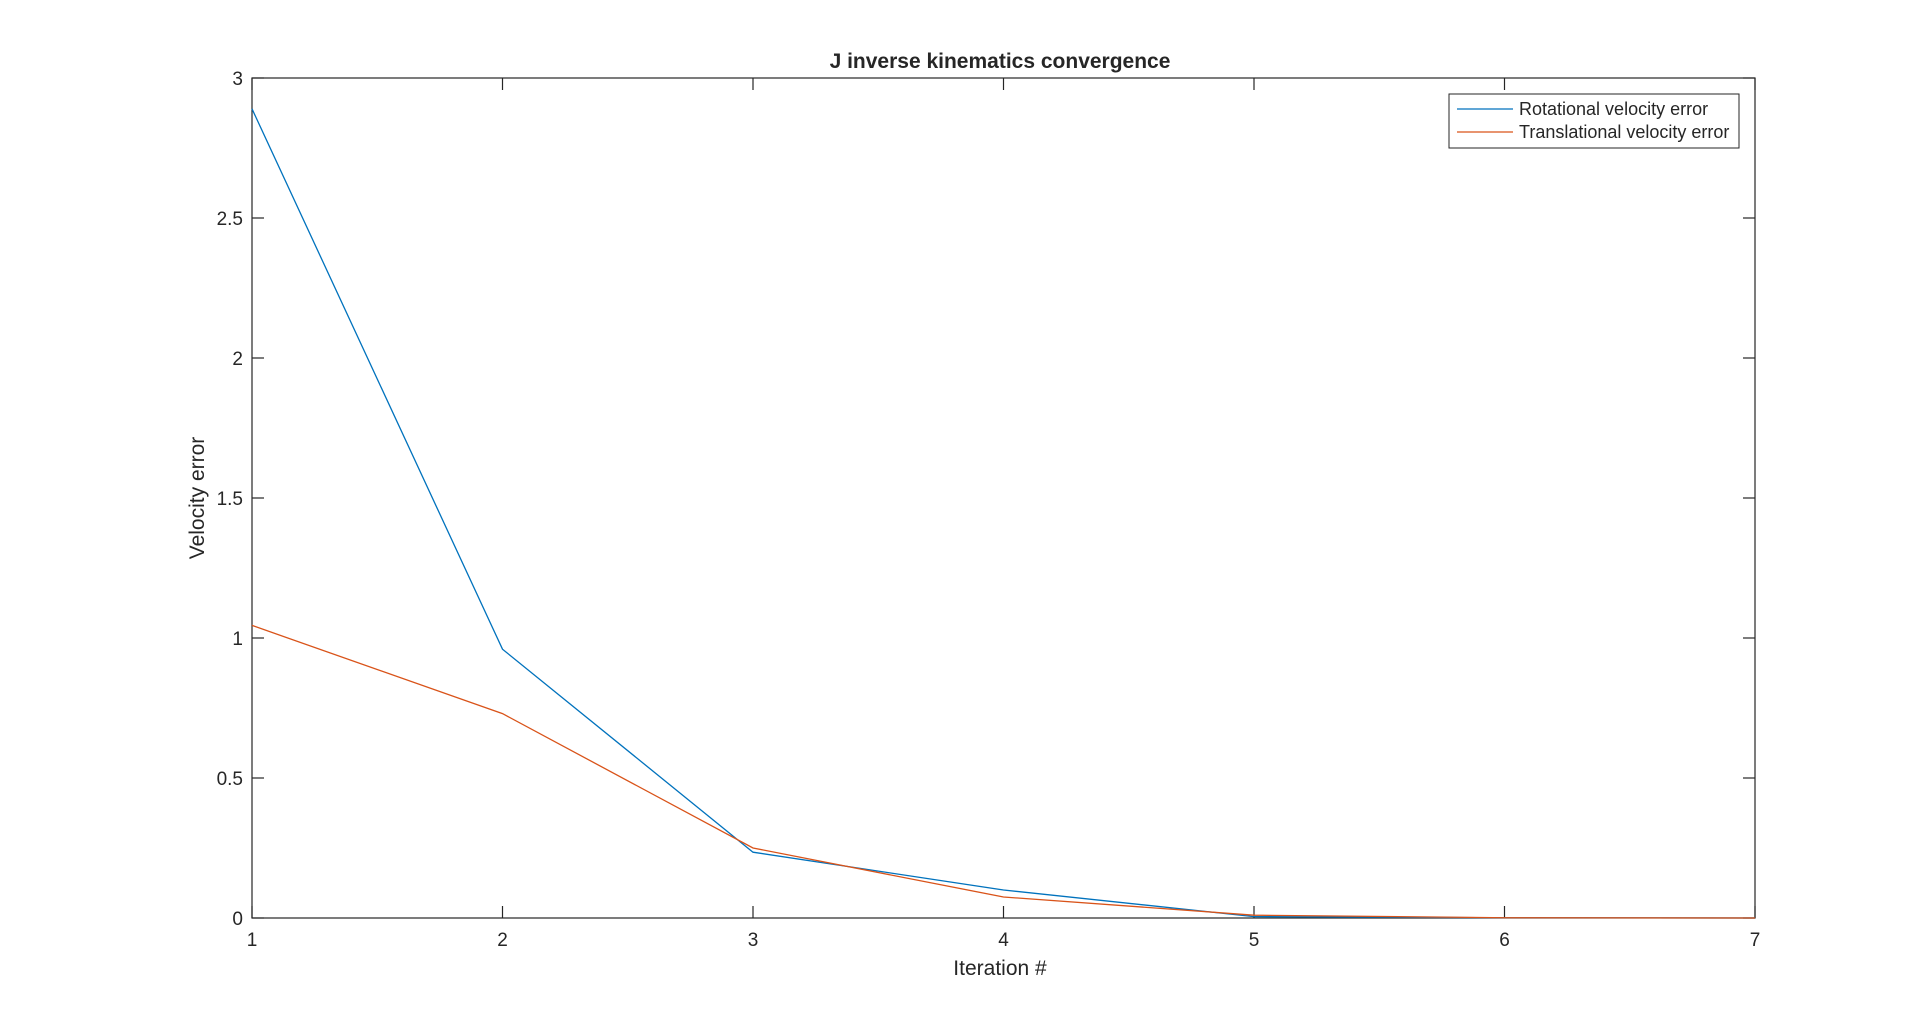  Describe the element at coordinates (502, 940) in the screenshot. I see `x-tick-label: 2` at that location.